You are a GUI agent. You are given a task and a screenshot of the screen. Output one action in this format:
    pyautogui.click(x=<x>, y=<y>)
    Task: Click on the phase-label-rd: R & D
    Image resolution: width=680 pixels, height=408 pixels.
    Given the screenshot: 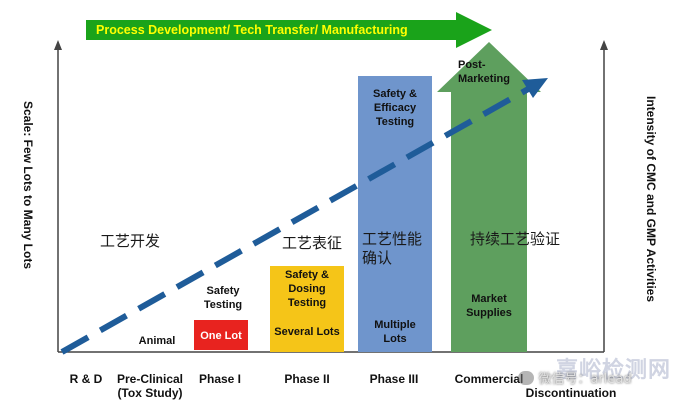 What is the action you would take?
    pyautogui.click(x=86, y=379)
    